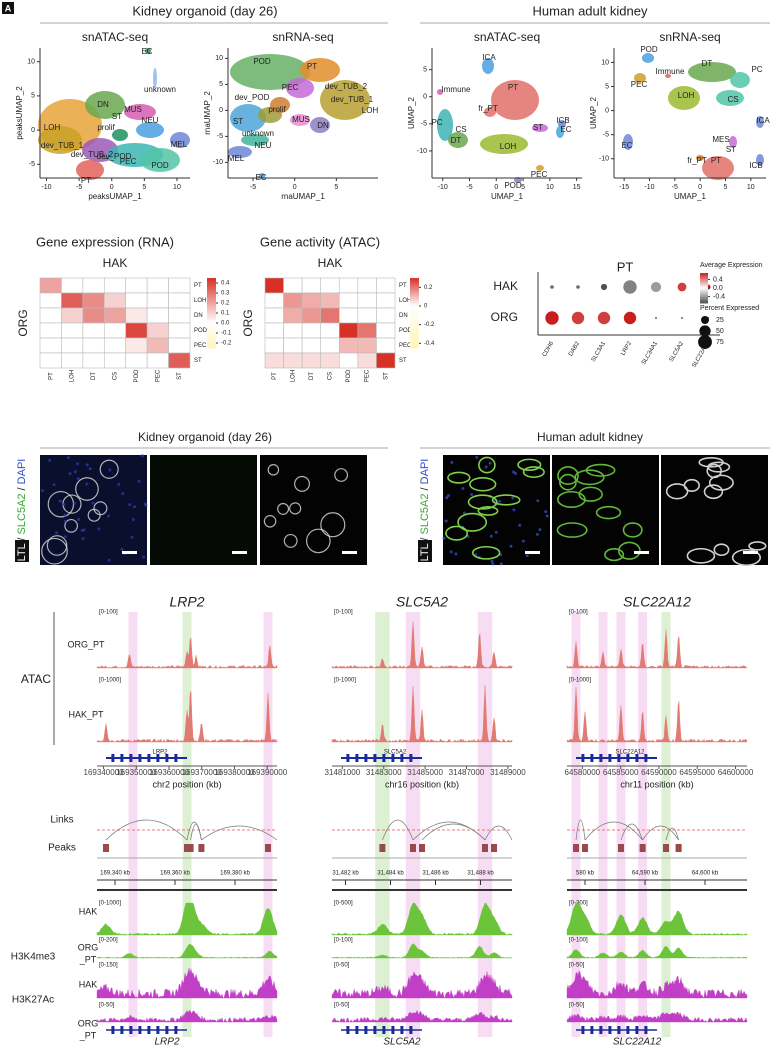 The height and width of the screenshot is (1049, 778). What do you see at coordinates (605, 510) in the screenshot?
I see `micrograph` at bounding box center [605, 510].